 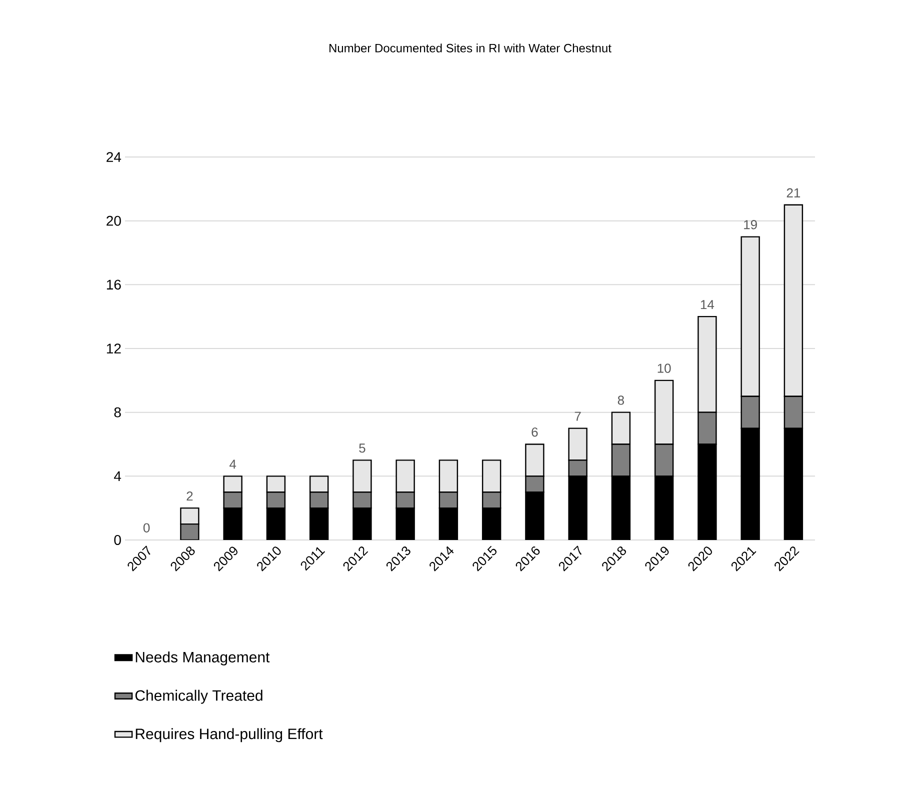 What do you see at coordinates (621, 400) in the screenshot?
I see `total-label: 8` at bounding box center [621, 400].